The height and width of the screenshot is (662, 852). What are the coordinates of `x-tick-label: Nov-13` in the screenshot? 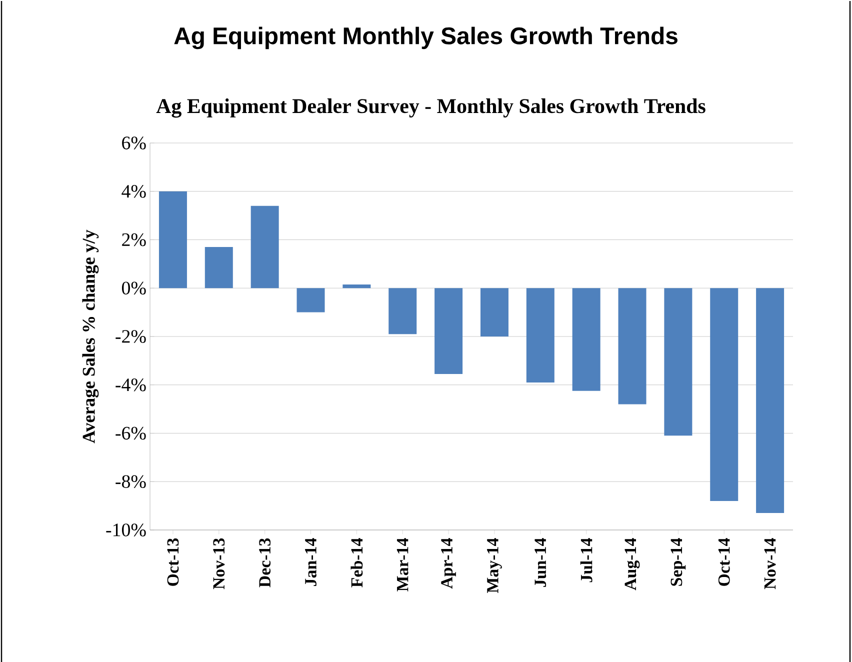 It's located at (219, 564).